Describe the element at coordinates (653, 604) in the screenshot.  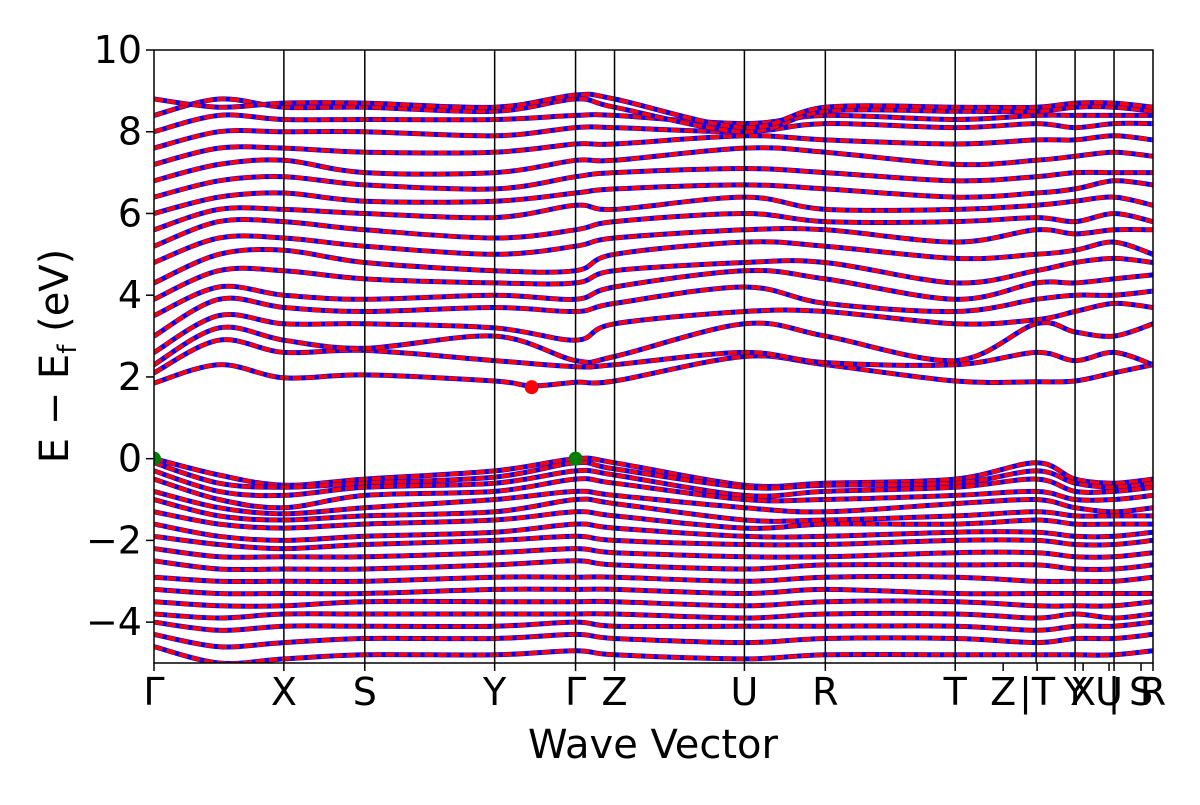
I see `valence-band-13-spin-up` at that location.